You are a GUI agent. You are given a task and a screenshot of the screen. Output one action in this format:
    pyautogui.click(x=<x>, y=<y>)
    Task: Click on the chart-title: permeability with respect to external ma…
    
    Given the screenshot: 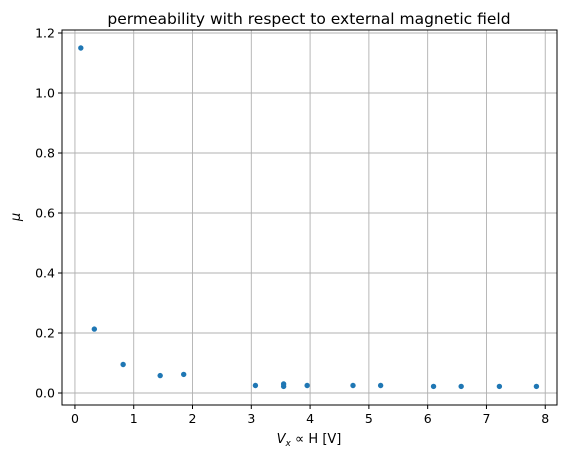 What is the action you would take?
    pyautogui.click(x=308, y=19)
    